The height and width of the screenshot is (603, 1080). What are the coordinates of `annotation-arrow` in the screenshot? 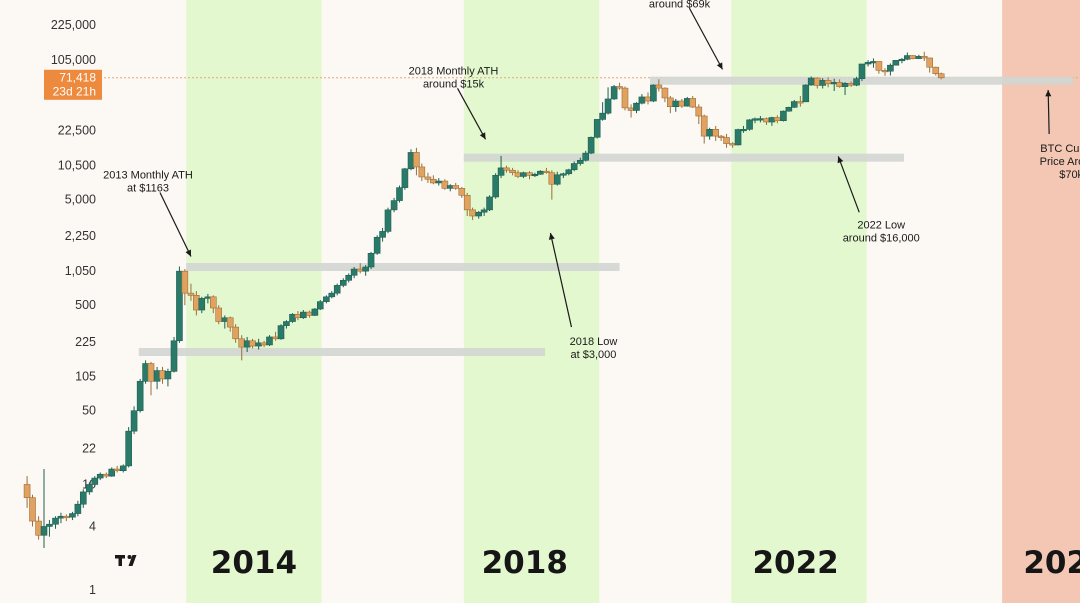 It's located at (561, 280).